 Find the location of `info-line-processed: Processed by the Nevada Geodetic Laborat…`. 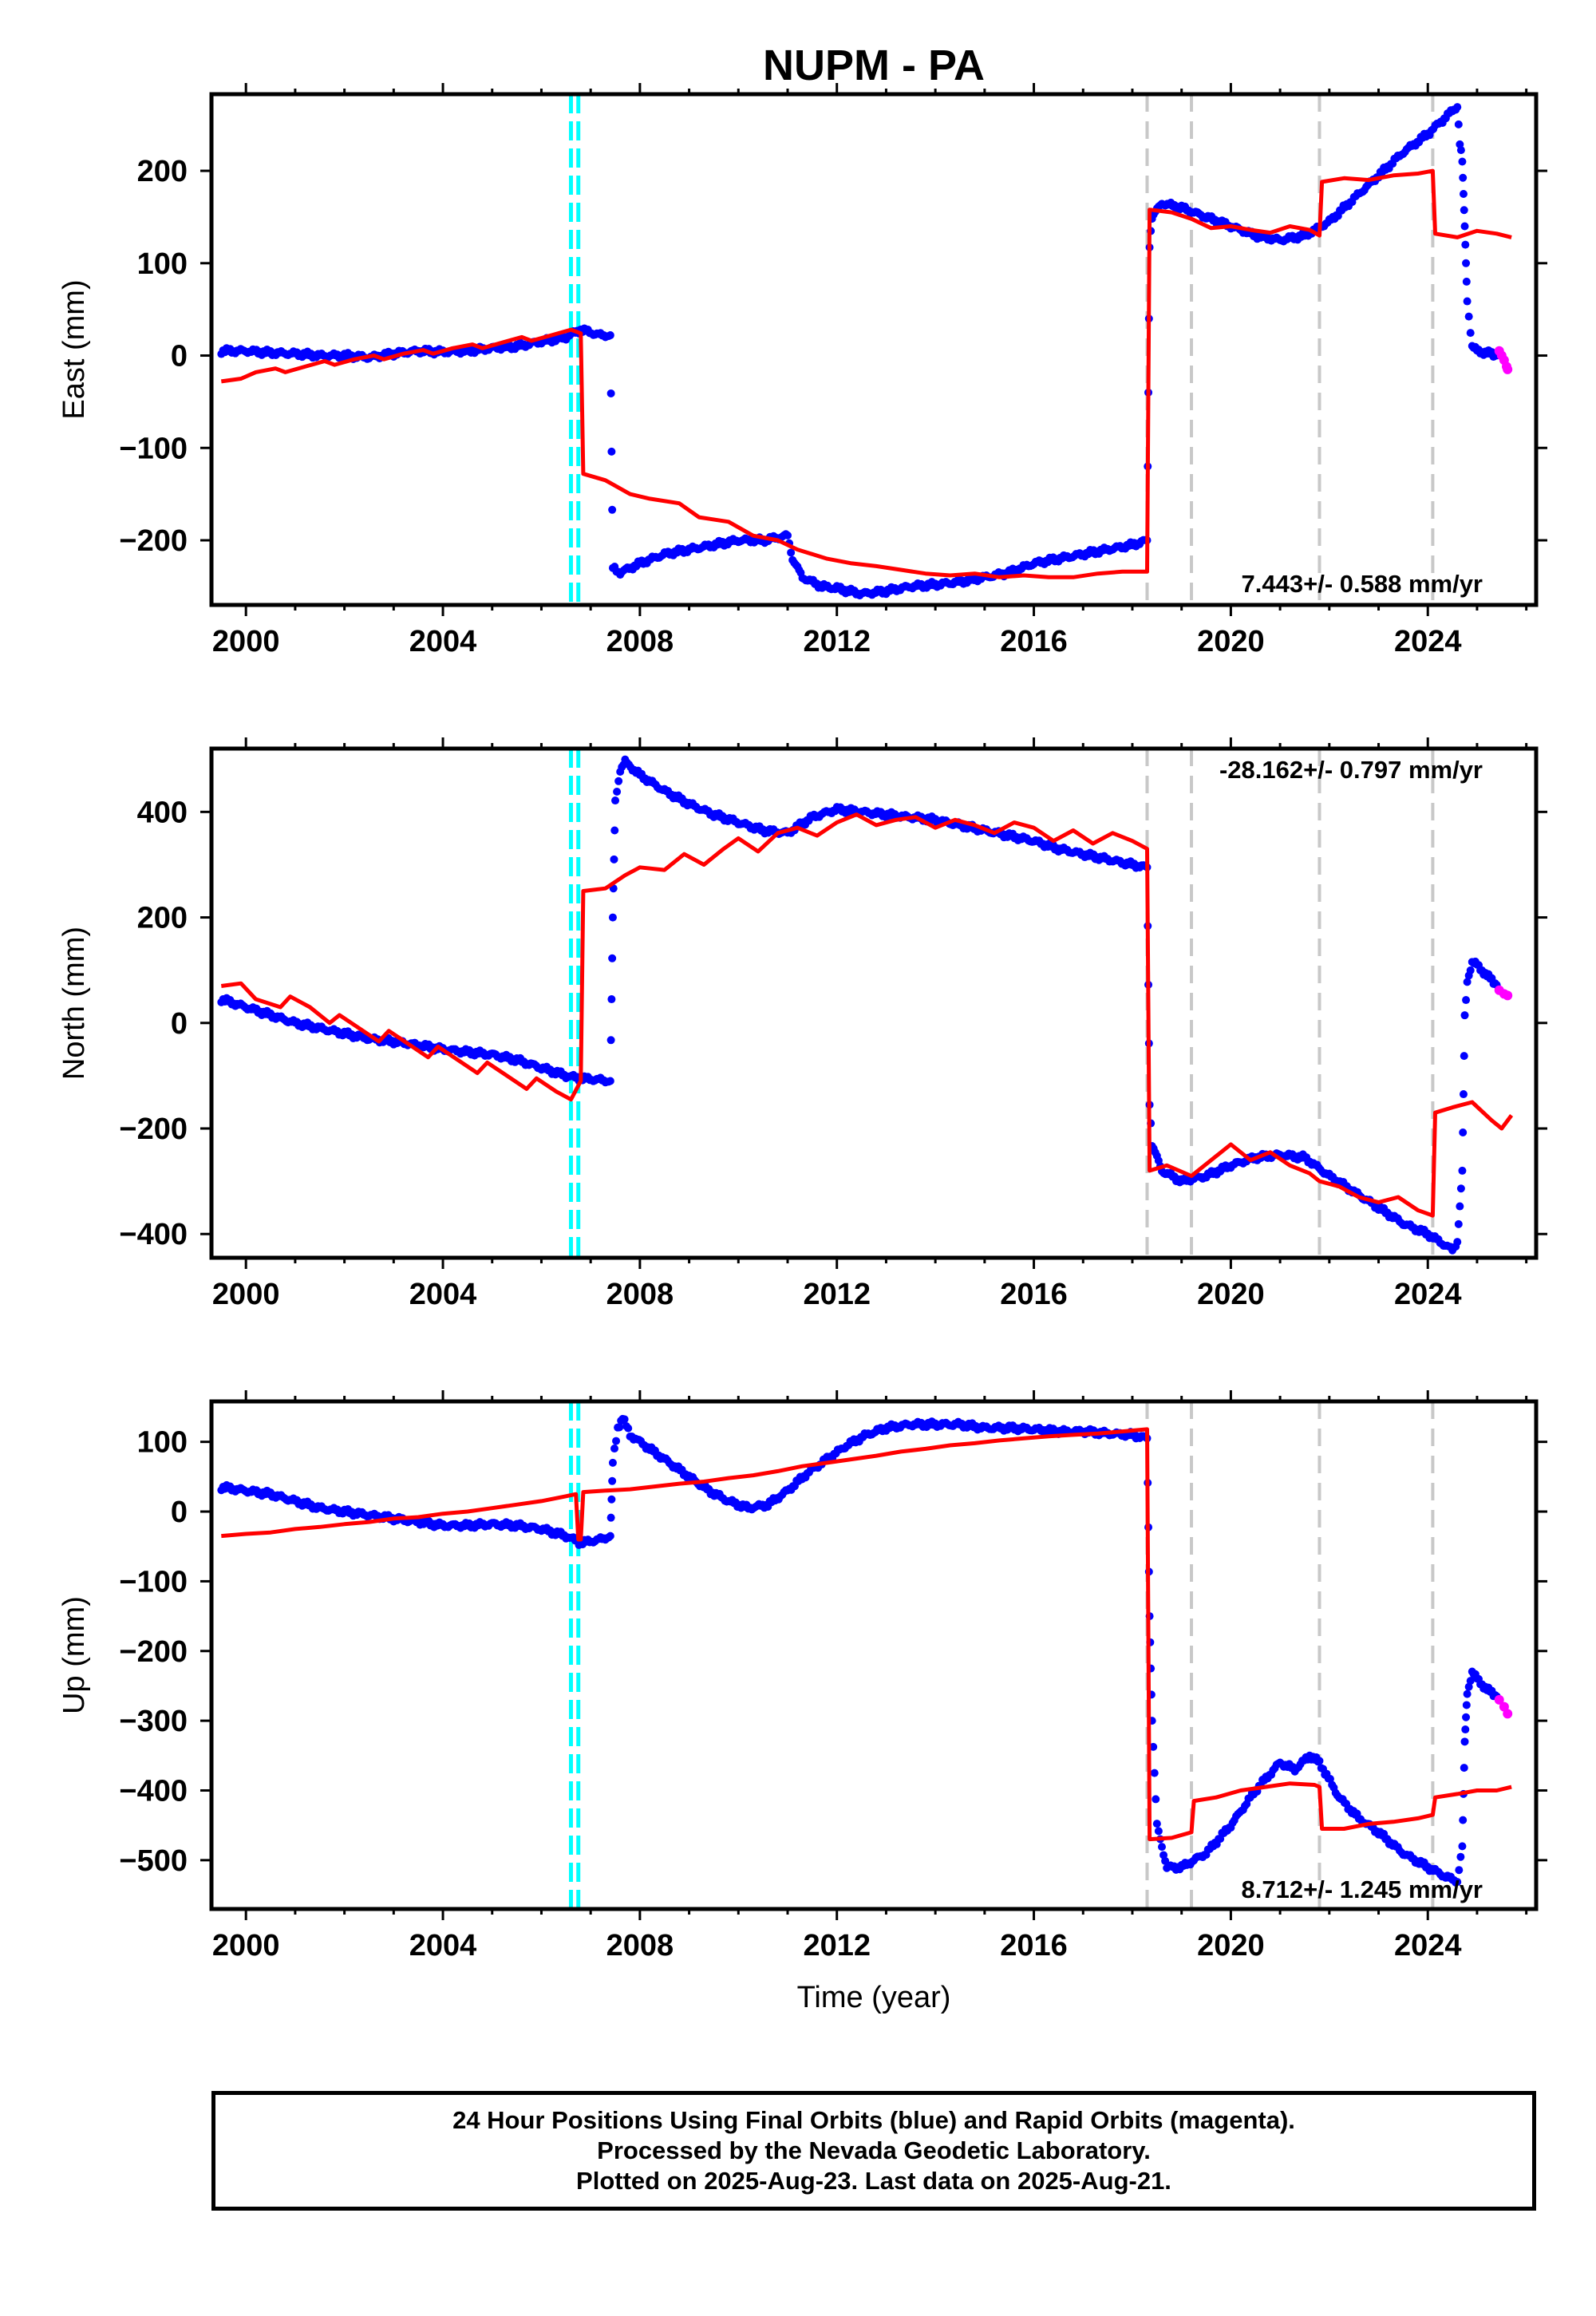

info-line-processed: Processed by the Nevada Geodetic Laborat… is located at coordinates (874, 2150).